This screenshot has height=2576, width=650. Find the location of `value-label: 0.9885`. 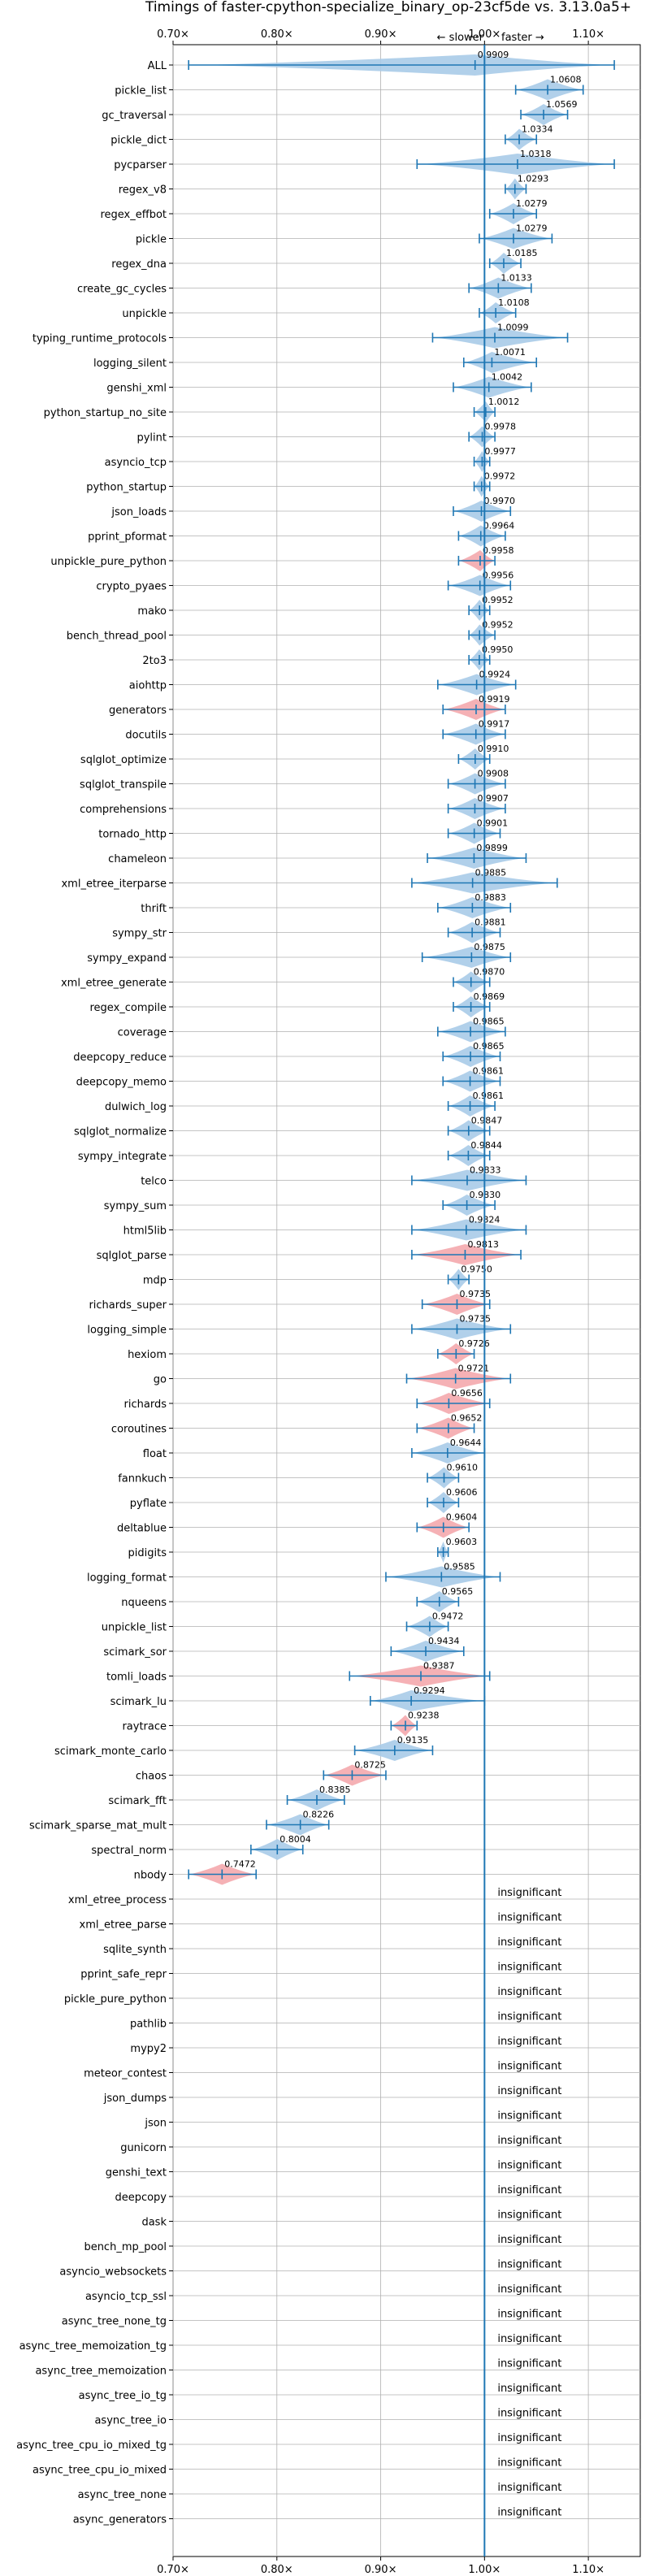

value-label: 0.9885 is located at coordinates (491, 873).